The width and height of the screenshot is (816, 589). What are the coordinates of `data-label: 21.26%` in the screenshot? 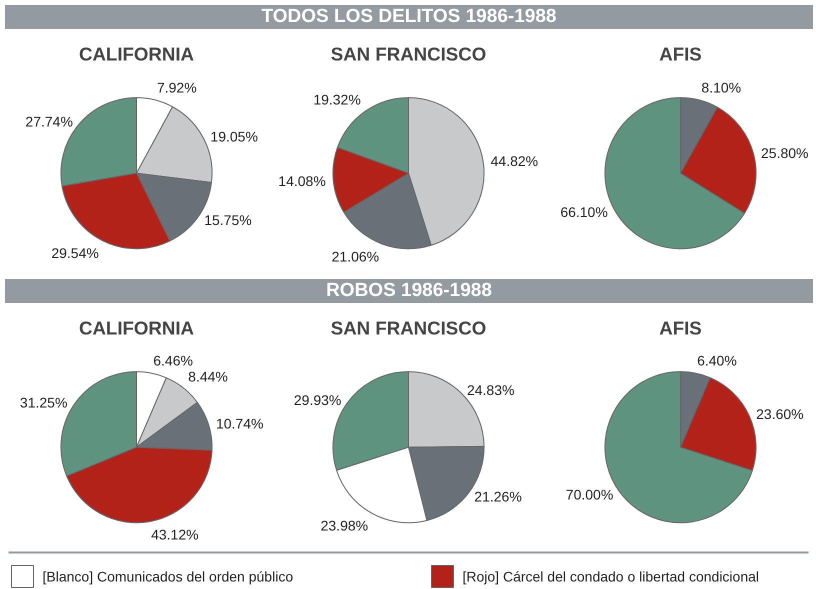 It's located at (498, 496).